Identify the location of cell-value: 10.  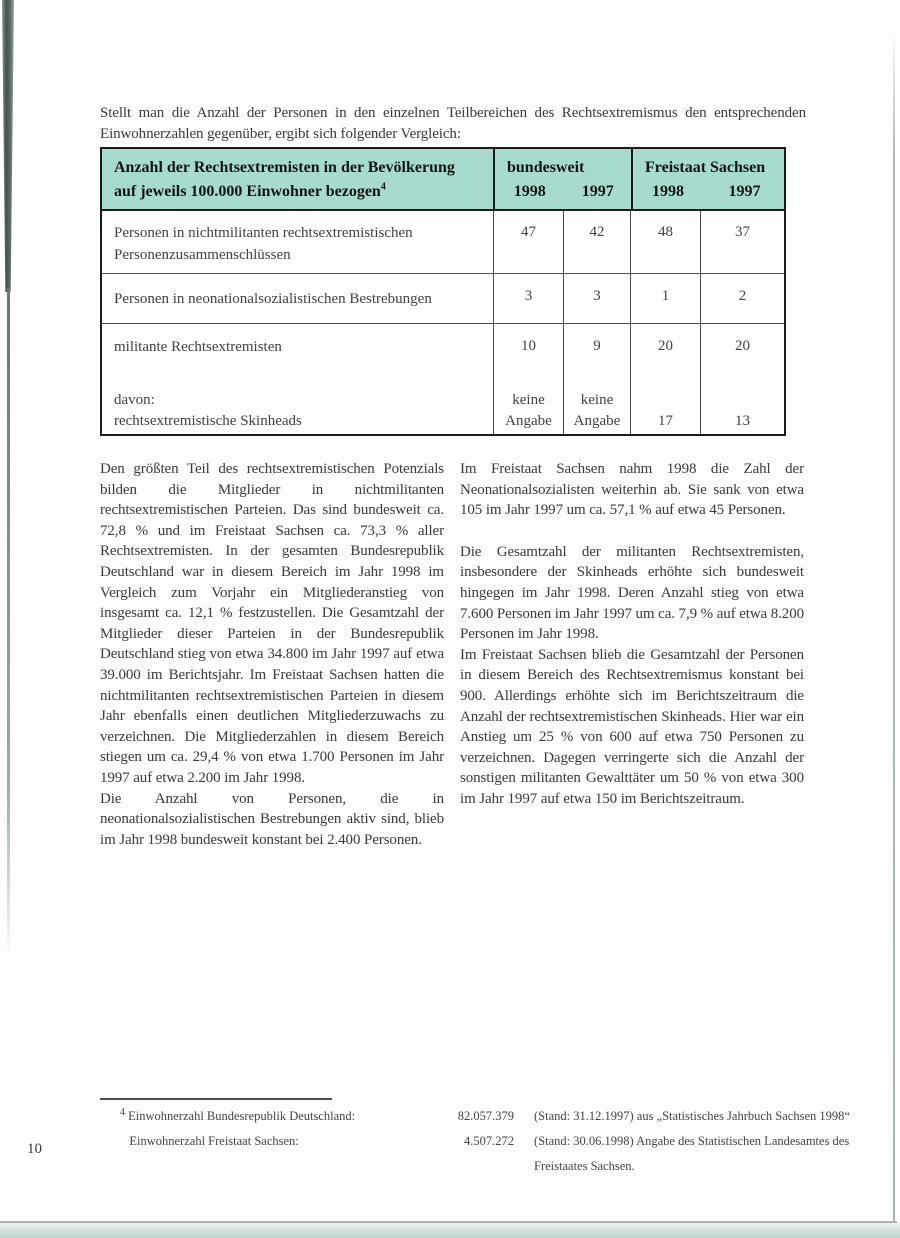
(528, 357).